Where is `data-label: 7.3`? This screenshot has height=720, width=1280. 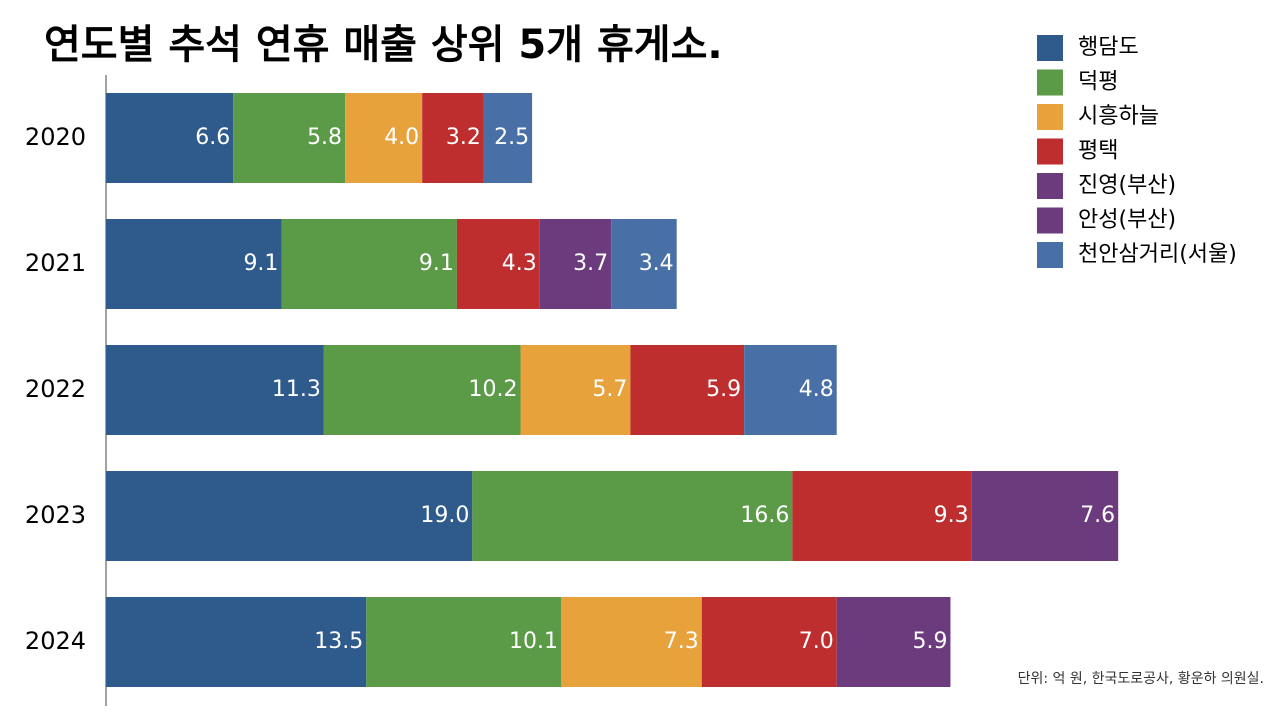 data-label: 7.3 is located at coordinates (681, 641).